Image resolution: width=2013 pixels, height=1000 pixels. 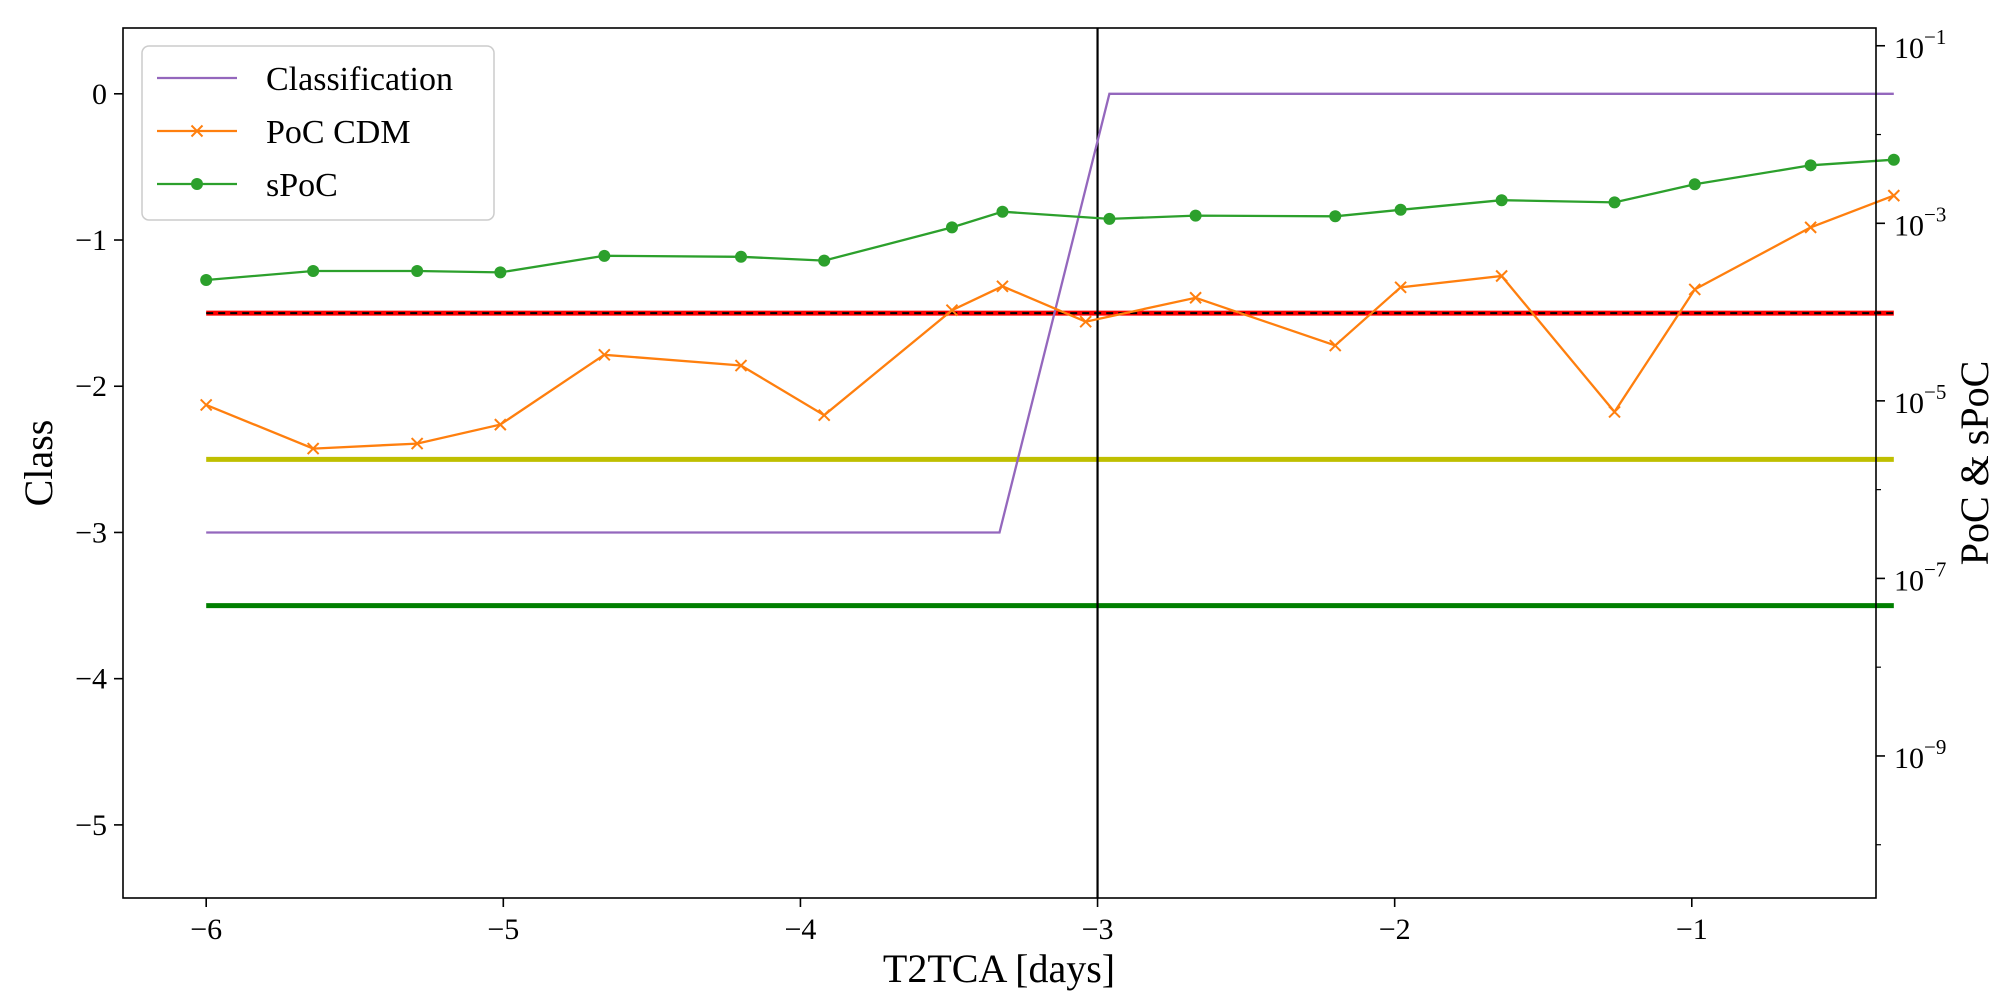 I want to click on y-right-tick-label: 10⁻⁷, so click(x=1920, y=577).